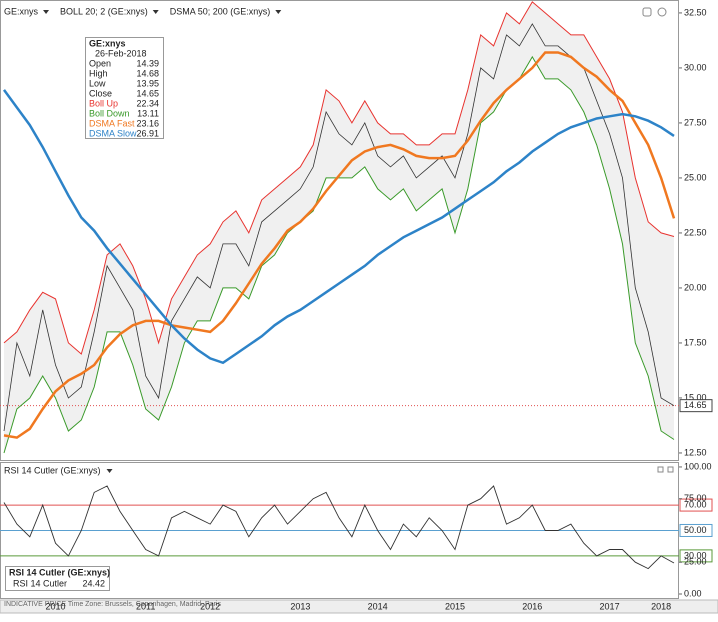 The width and height of the screenshot is (718, 622). I want to click on reference-label: 30.00, so click(695, 555).